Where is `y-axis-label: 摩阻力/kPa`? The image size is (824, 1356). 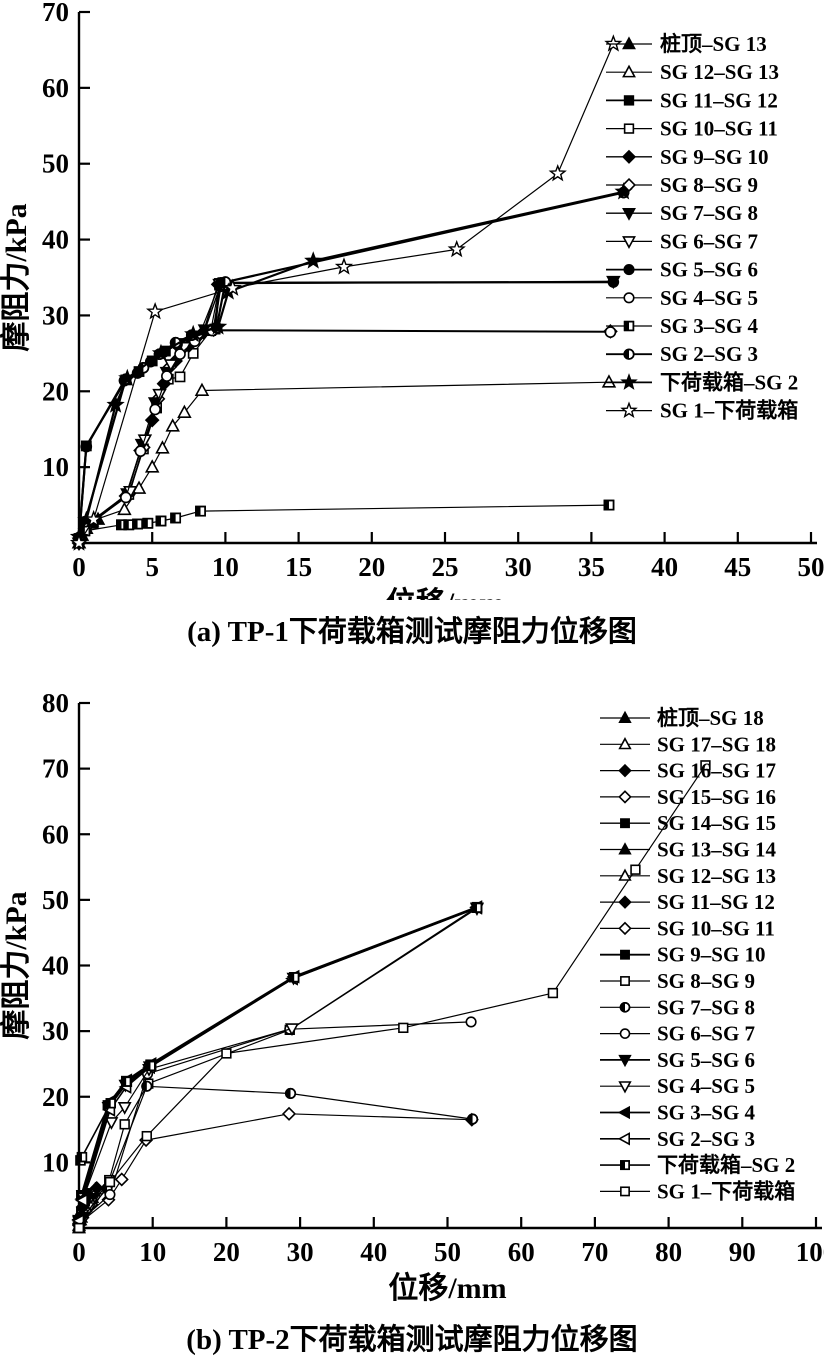
y-axis-label: 摩阻力/kPa is located at coordinates (16, 277).